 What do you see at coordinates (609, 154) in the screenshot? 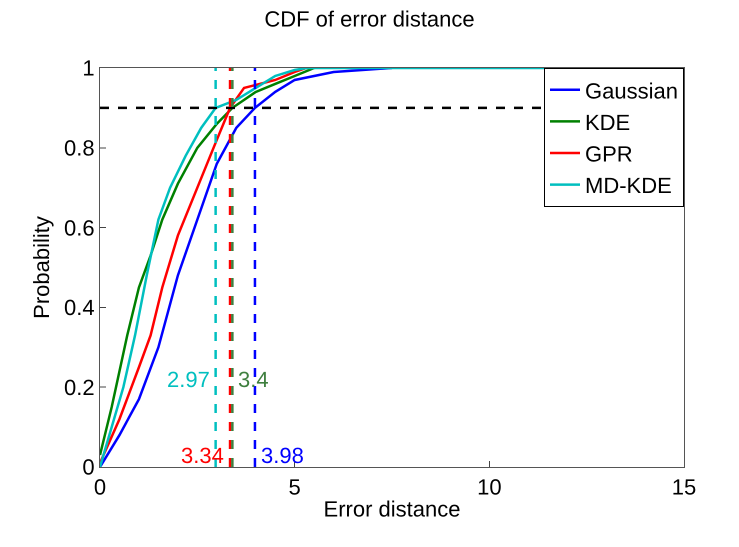
I see `legend-label: GPR` at bounding box center [609, 154].